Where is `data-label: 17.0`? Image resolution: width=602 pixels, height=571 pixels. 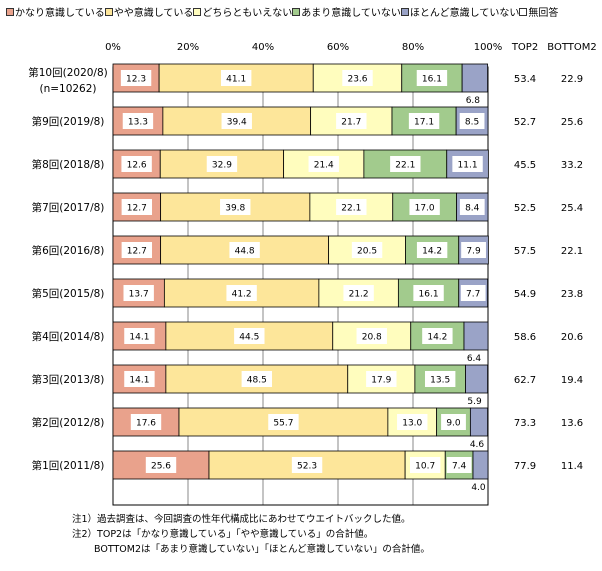 data-label: 17.0 is located at coordinates (425, 209).